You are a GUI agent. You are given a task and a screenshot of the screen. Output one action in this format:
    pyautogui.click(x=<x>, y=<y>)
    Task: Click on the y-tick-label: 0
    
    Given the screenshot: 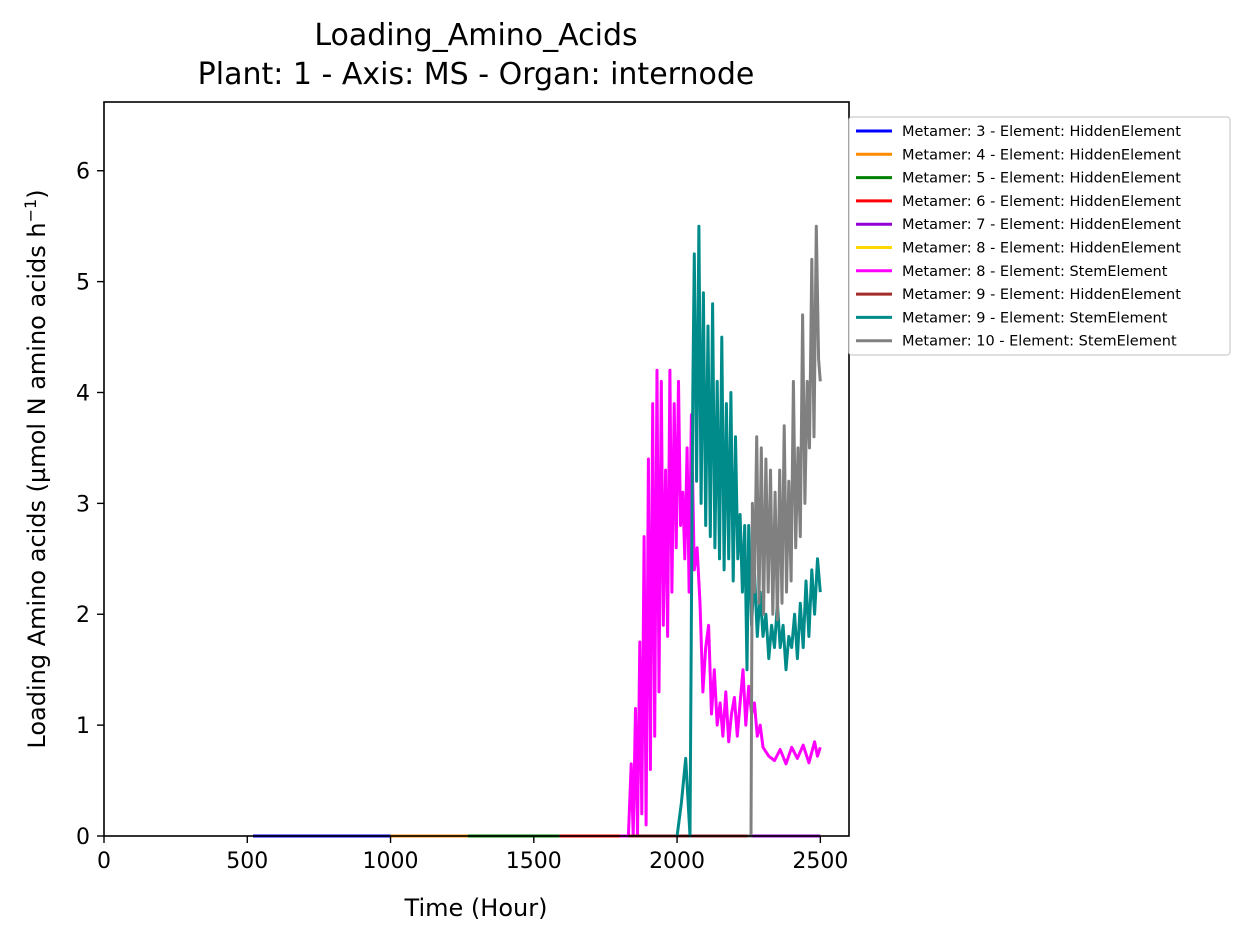 What is the action you would take?
    pyautogui.click(x=83, y=837)
    